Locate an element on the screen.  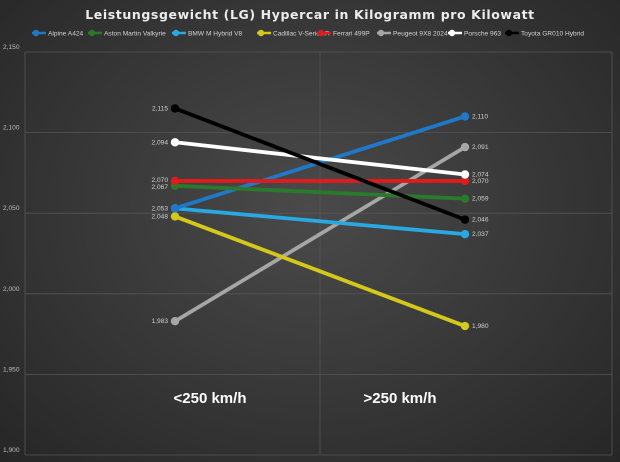
y-tick-label: 2,150 is located at coordinates (11, 47).